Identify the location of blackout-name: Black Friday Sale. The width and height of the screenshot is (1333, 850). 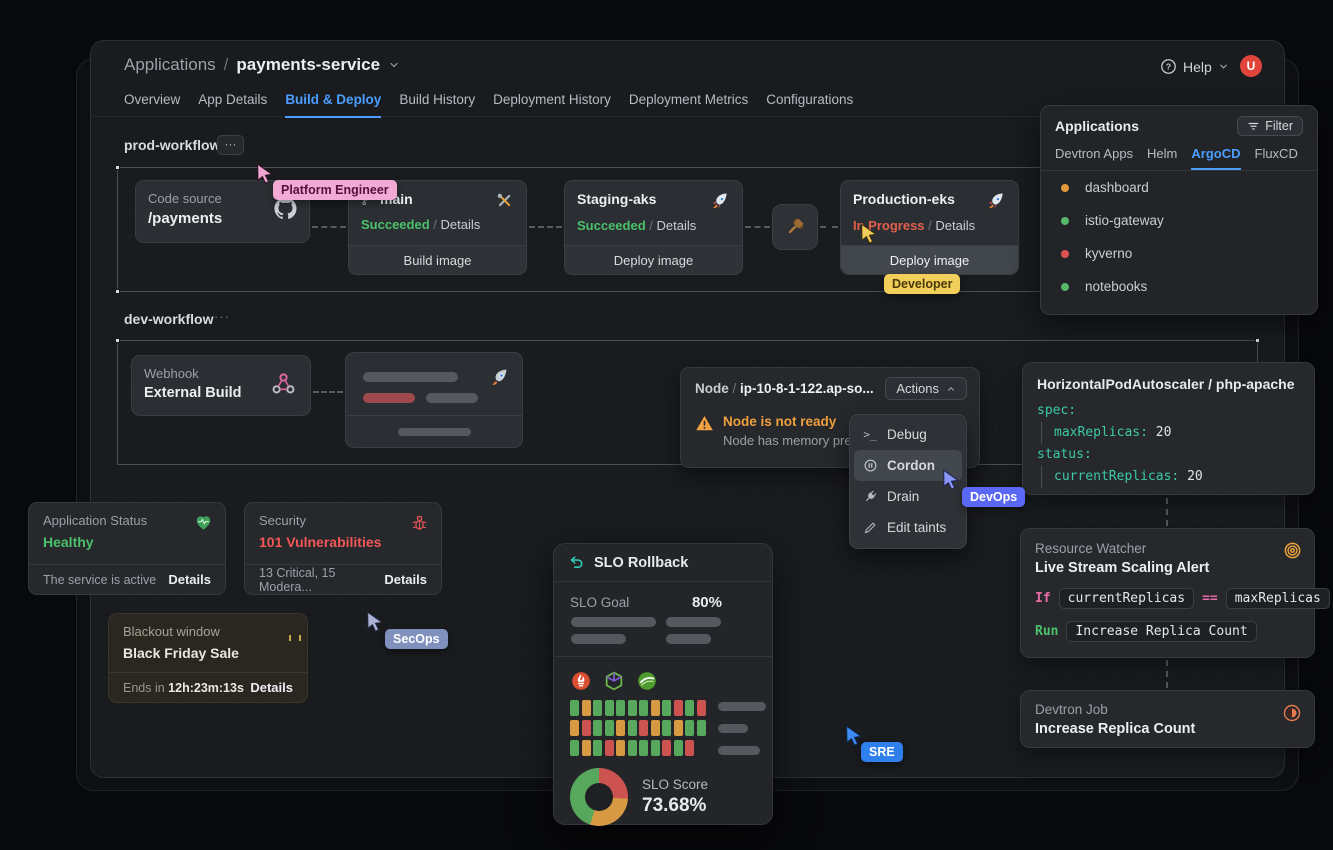
(181, 653).